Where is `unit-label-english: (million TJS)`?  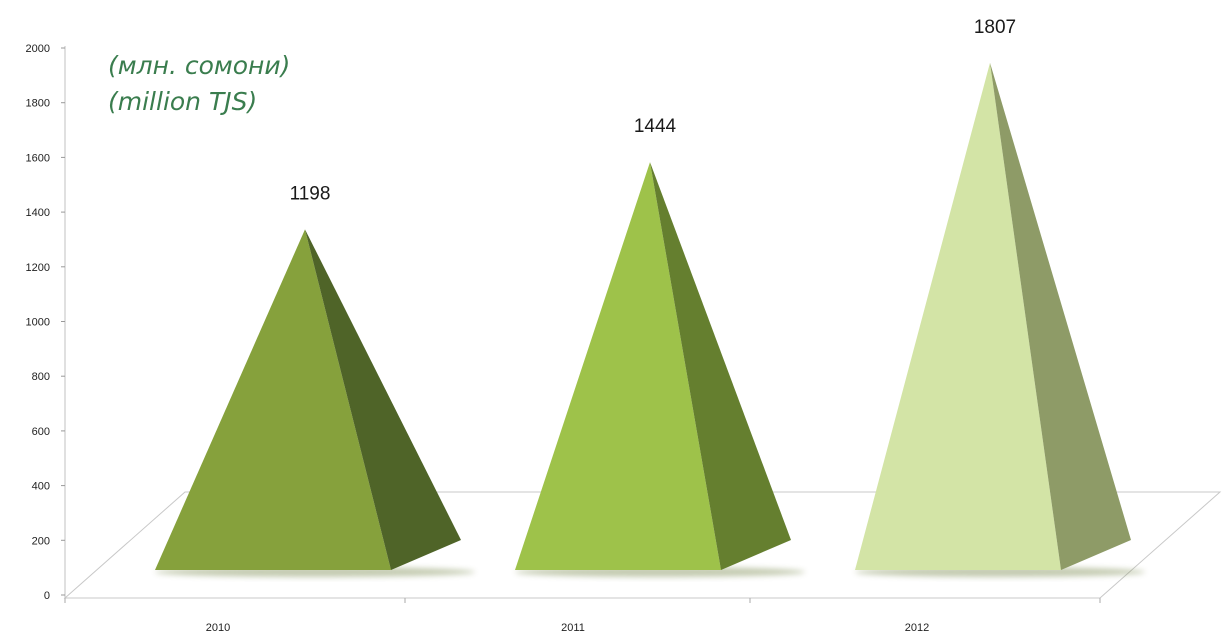 unit-label-english: (million TJS) is located at coordinates (182, 101).